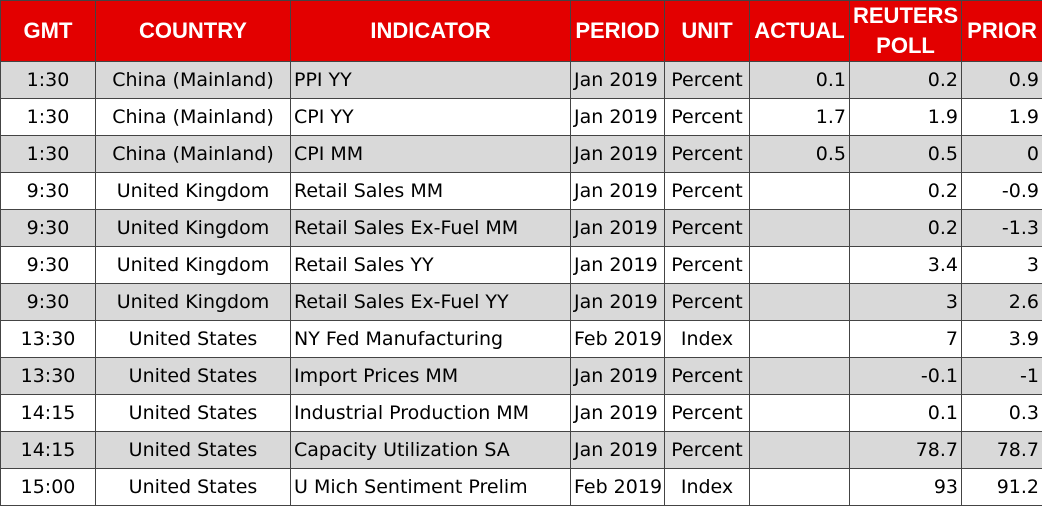 Image resolution: width=1042 pixels, height=506 pixels. I want to click on table-cell: 91.2, so click(1001, 487).